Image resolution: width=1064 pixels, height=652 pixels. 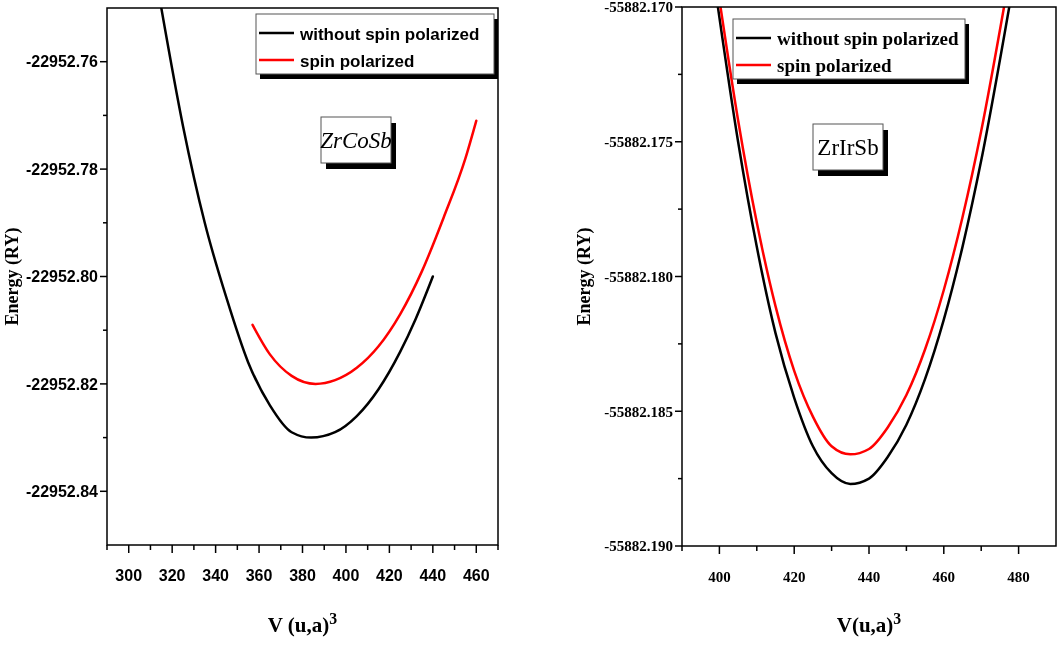 I want to click on y-tick-label: -22952.80, so click(x=62, y=277).